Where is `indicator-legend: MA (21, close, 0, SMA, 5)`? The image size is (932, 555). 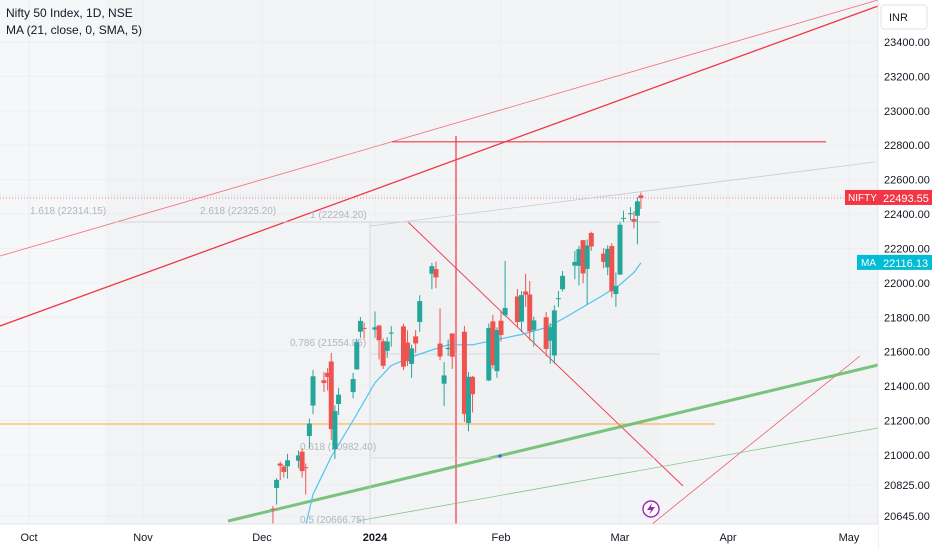 indicator-legend: MA (21, close, 0, SMA, 5) is located at coordinates (74, 30).